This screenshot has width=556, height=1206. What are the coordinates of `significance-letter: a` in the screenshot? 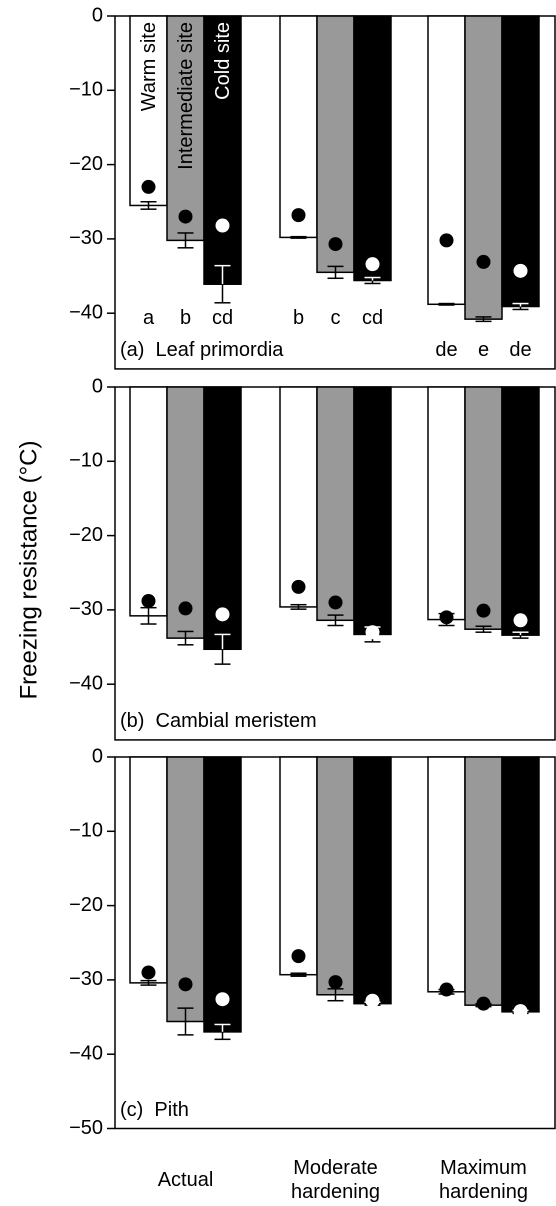 It's located at (149, 318).